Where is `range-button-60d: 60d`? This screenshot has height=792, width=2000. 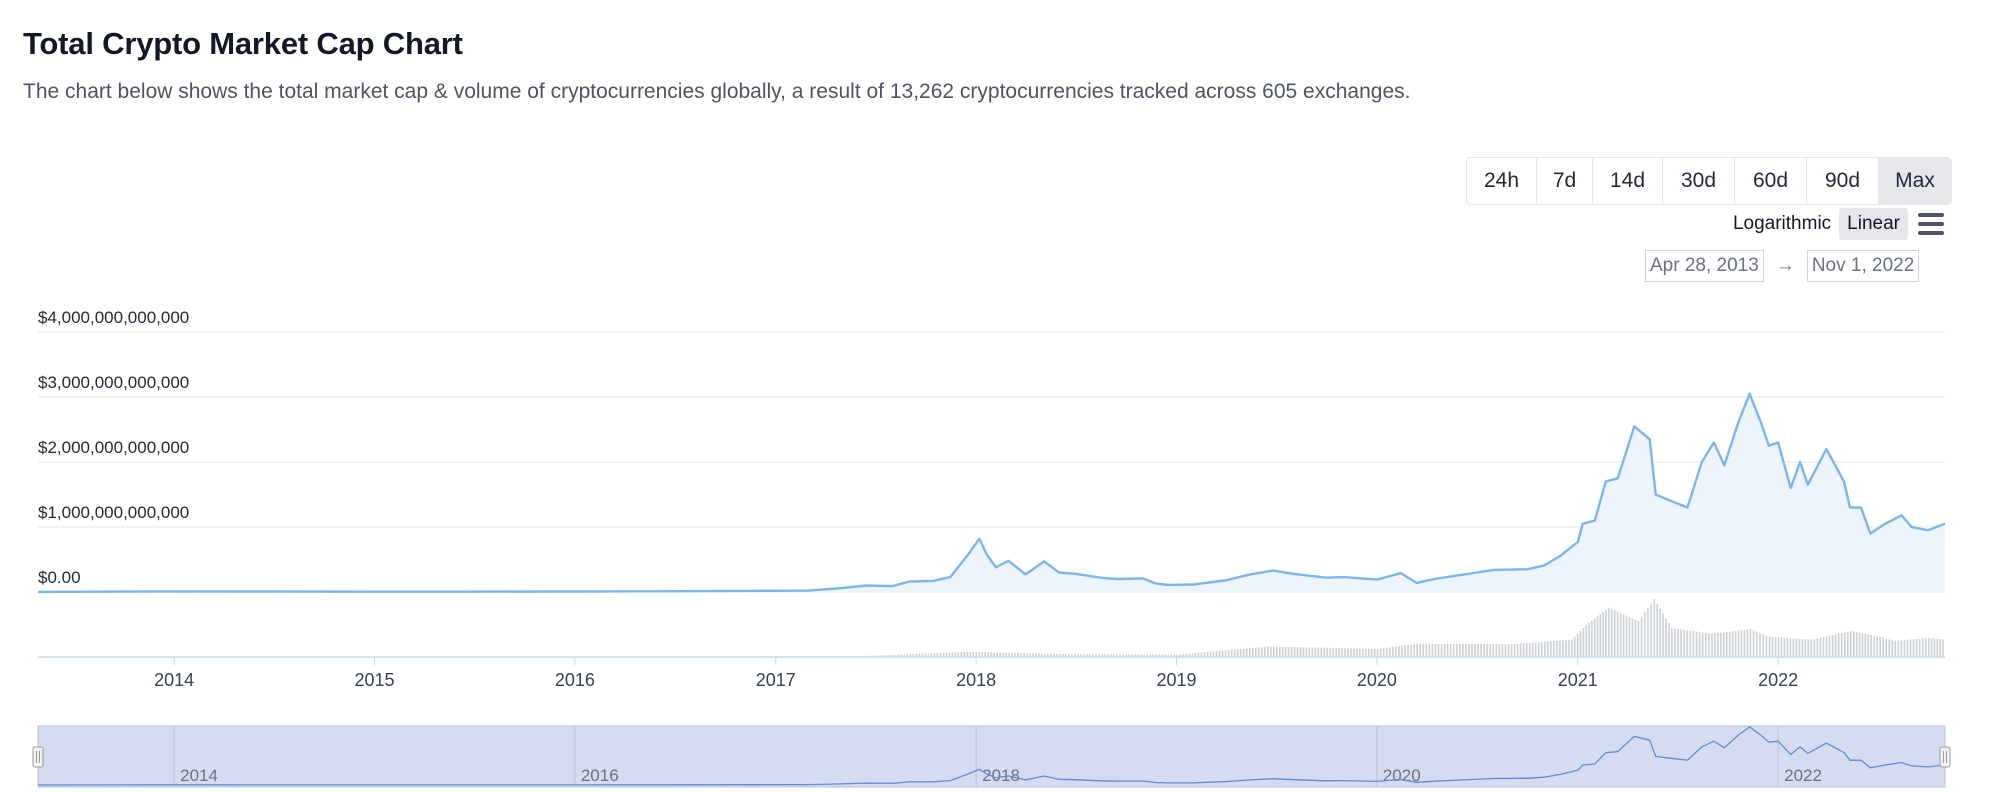
range-button-60d: 60d is located at coordinates (1771, 181).